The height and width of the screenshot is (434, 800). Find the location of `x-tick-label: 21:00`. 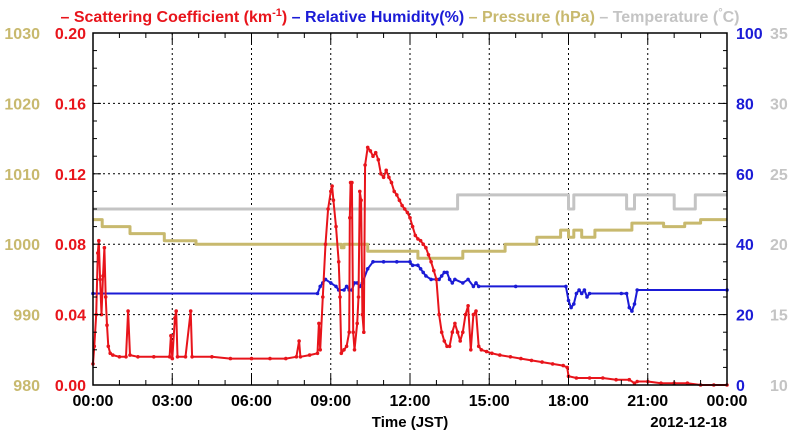

x-tick-label: 21:00 is located at coordinates (647, 401).